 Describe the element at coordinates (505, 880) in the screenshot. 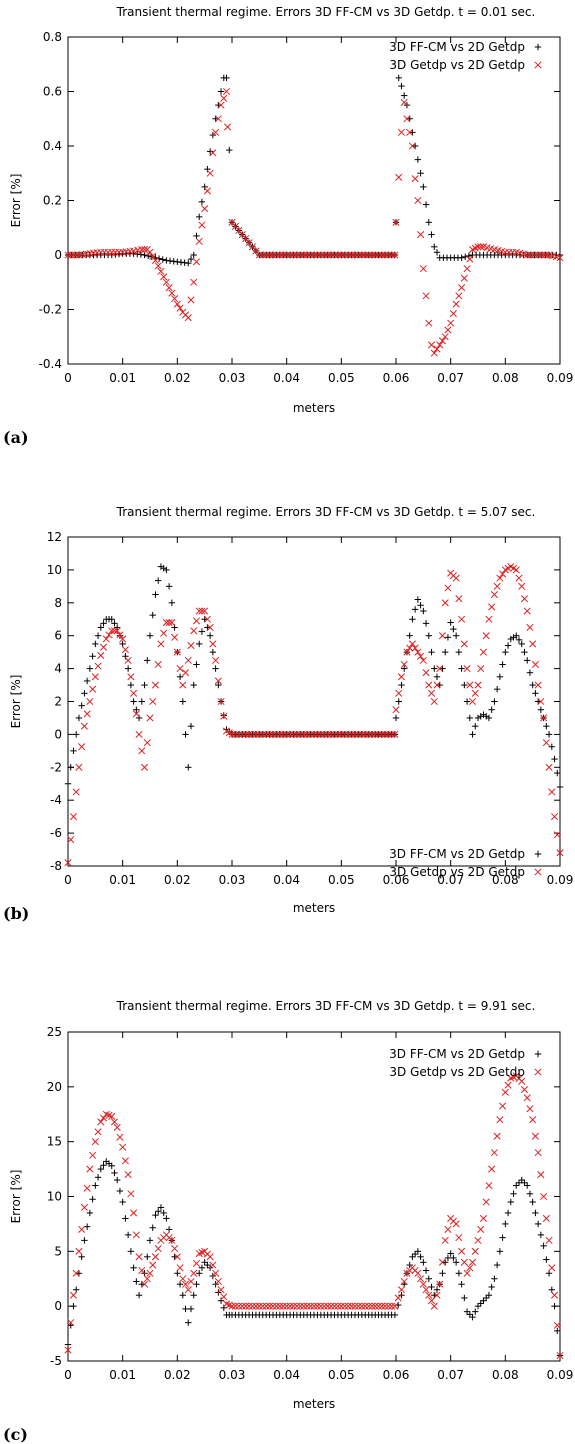

I see `x-tick-label: 0.08` at that location.